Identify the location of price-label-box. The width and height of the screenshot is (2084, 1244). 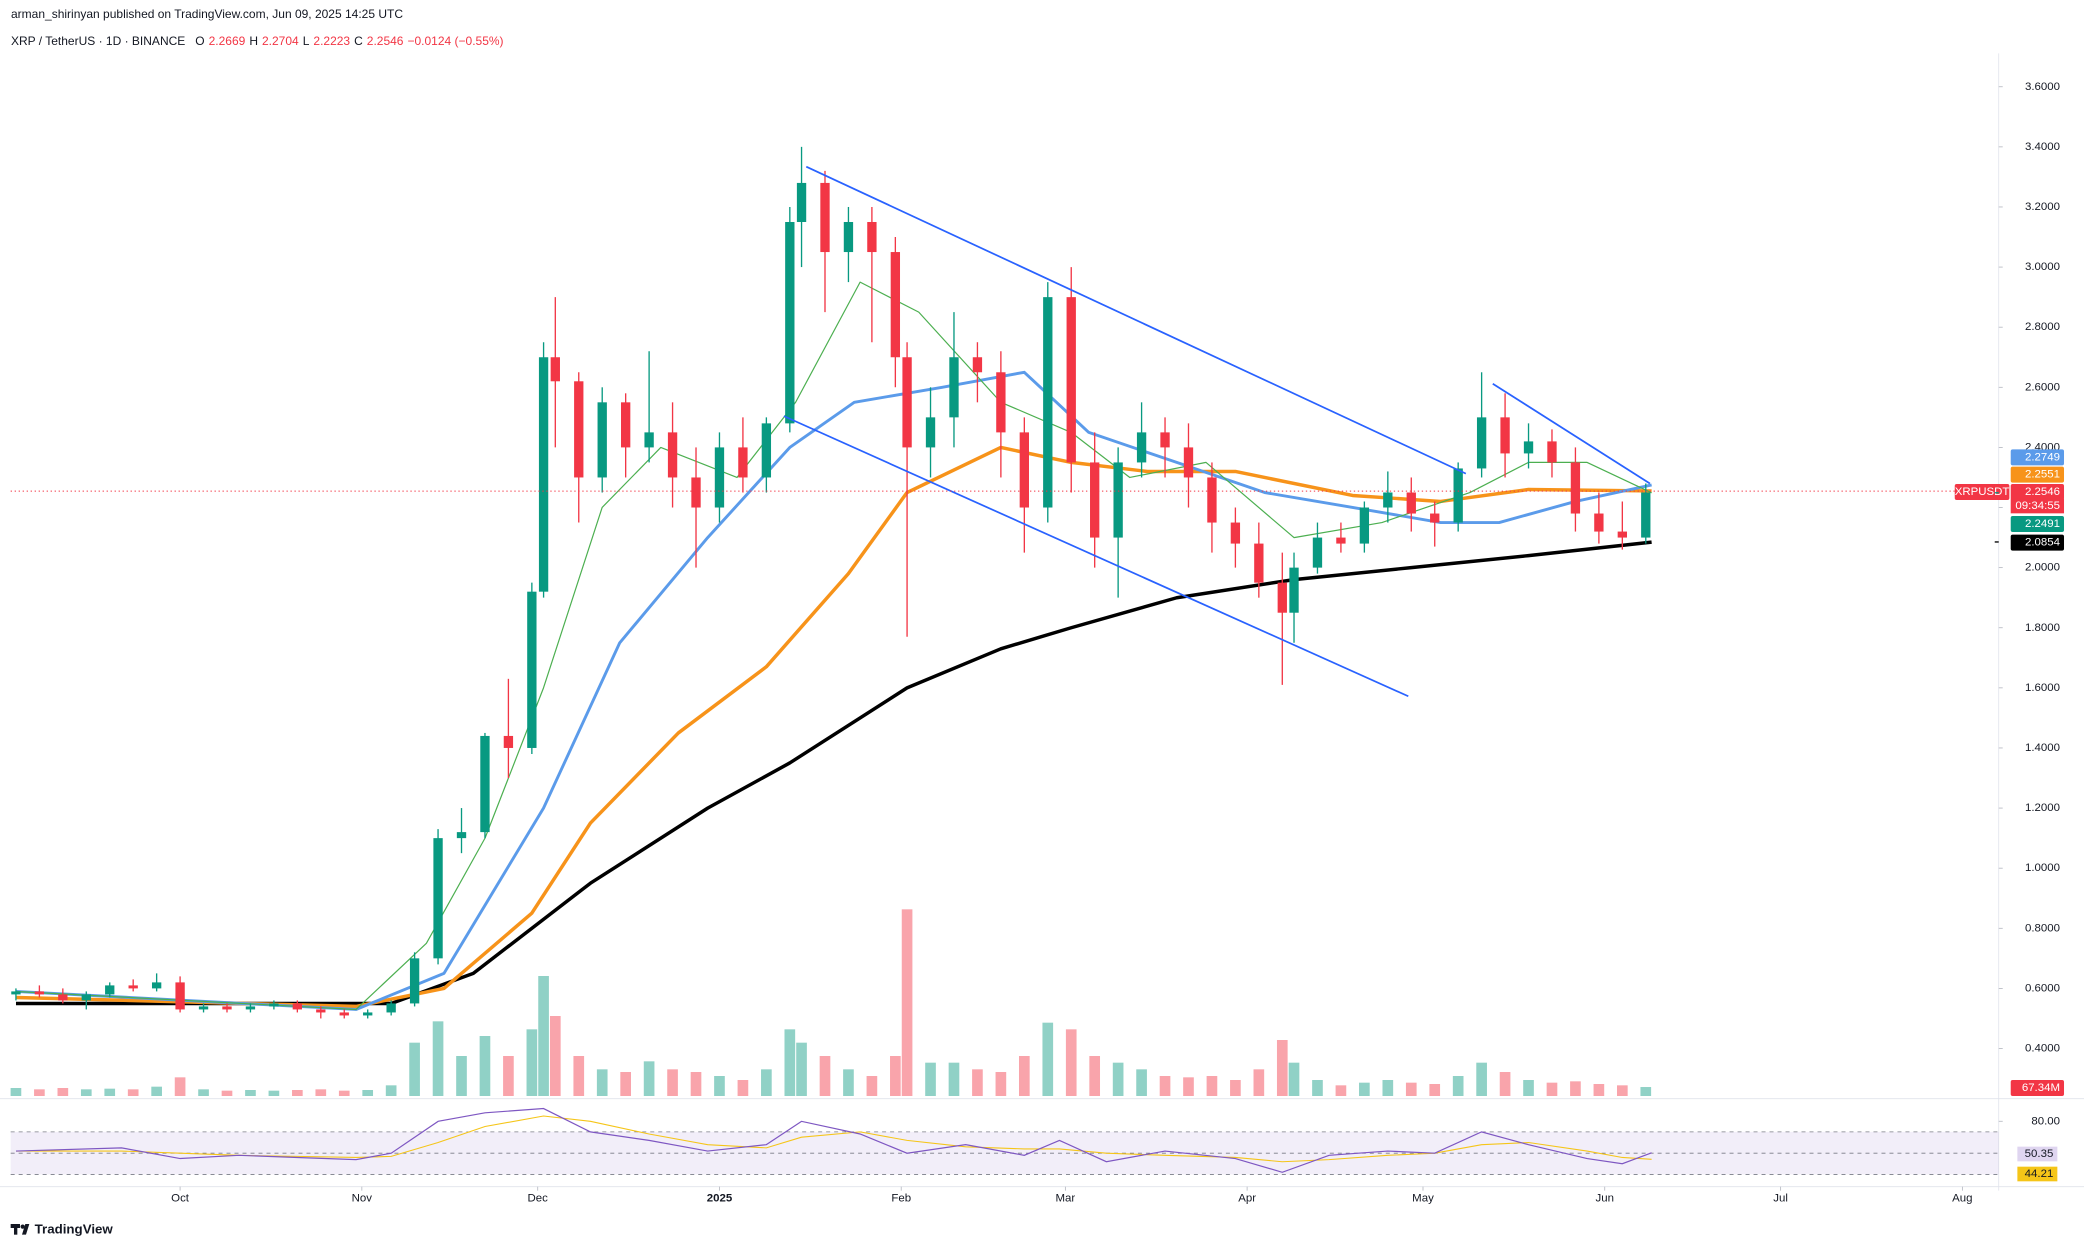
(2037, 524).